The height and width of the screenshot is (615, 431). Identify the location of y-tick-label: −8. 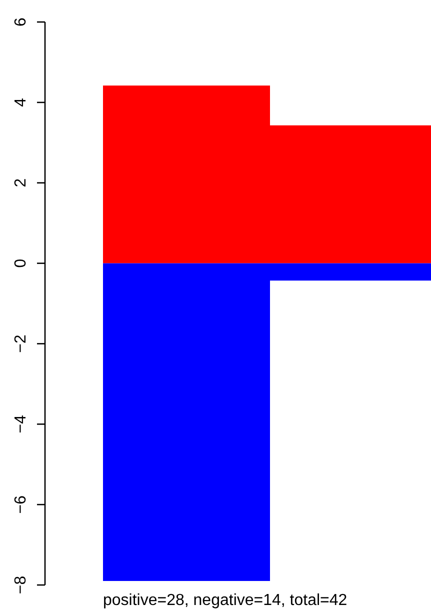
(21, 585).